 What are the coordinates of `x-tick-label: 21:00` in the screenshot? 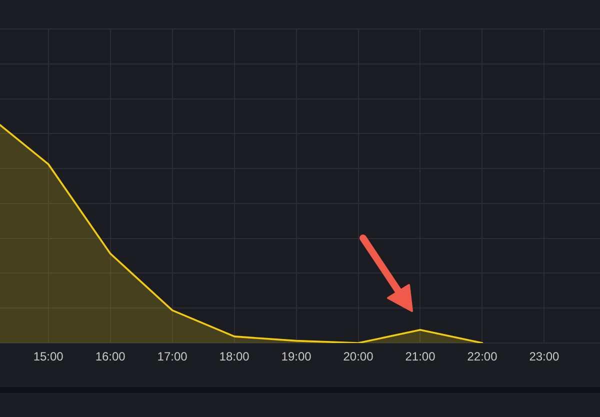 It's located at (420, 357).